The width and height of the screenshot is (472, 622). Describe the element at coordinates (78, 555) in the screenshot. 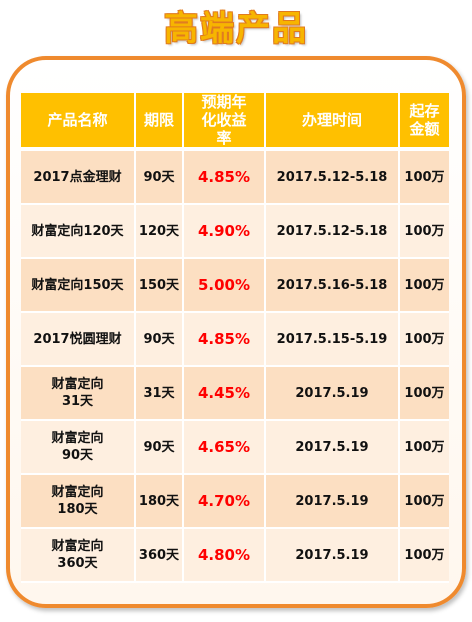

I see `cell-product-name: 财富定向360天` at that location.